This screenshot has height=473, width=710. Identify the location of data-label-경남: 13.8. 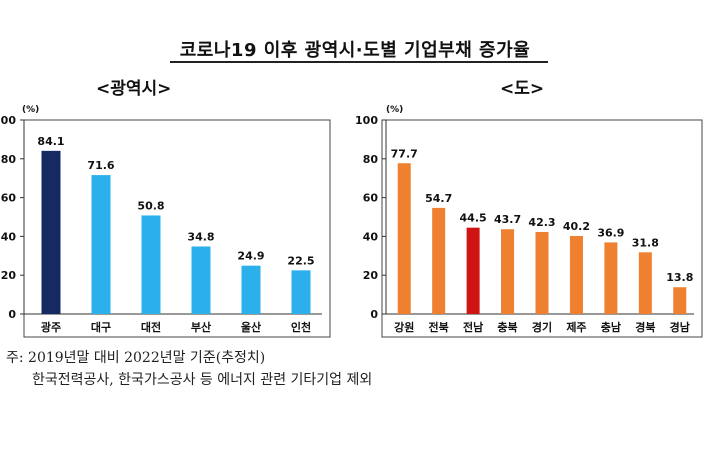
(679, 277).